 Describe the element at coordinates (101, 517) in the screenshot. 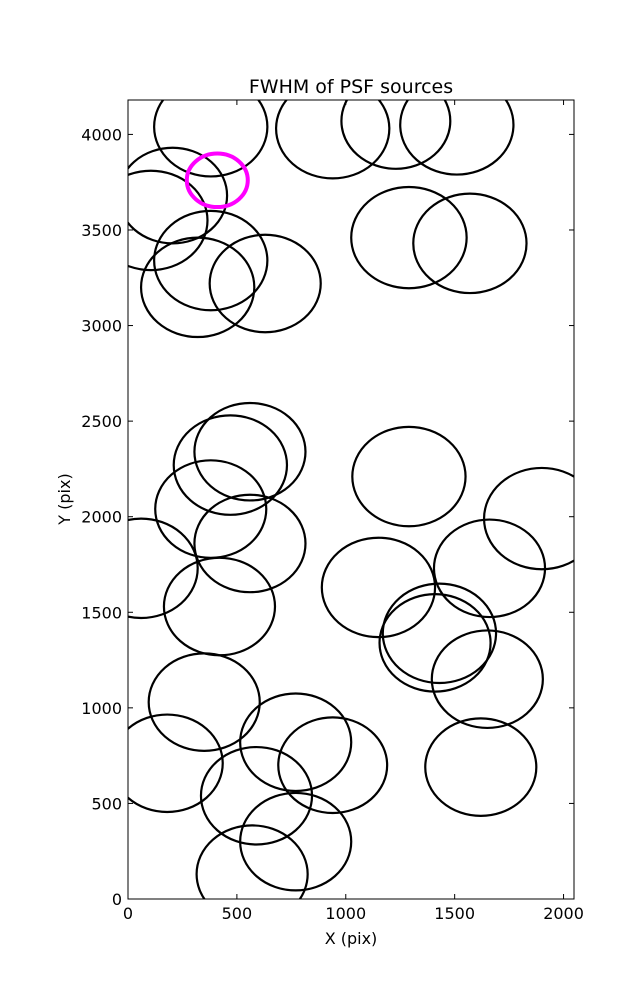

I see `y-tick-label-2000: 2000` at that location.